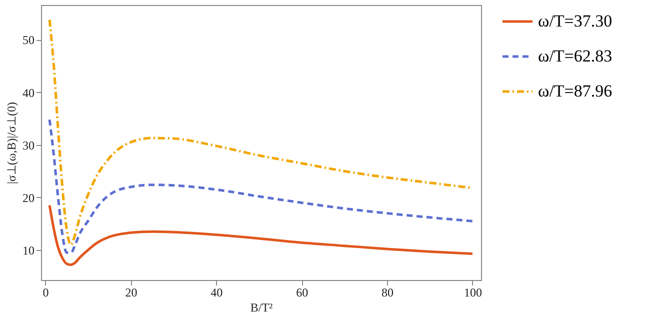 Image resolution: width=664 pixels, height=323 pixels. Describe the element at coordinates (388, 293) in the screenshot. I see `x-tick-label: 80` at that location.